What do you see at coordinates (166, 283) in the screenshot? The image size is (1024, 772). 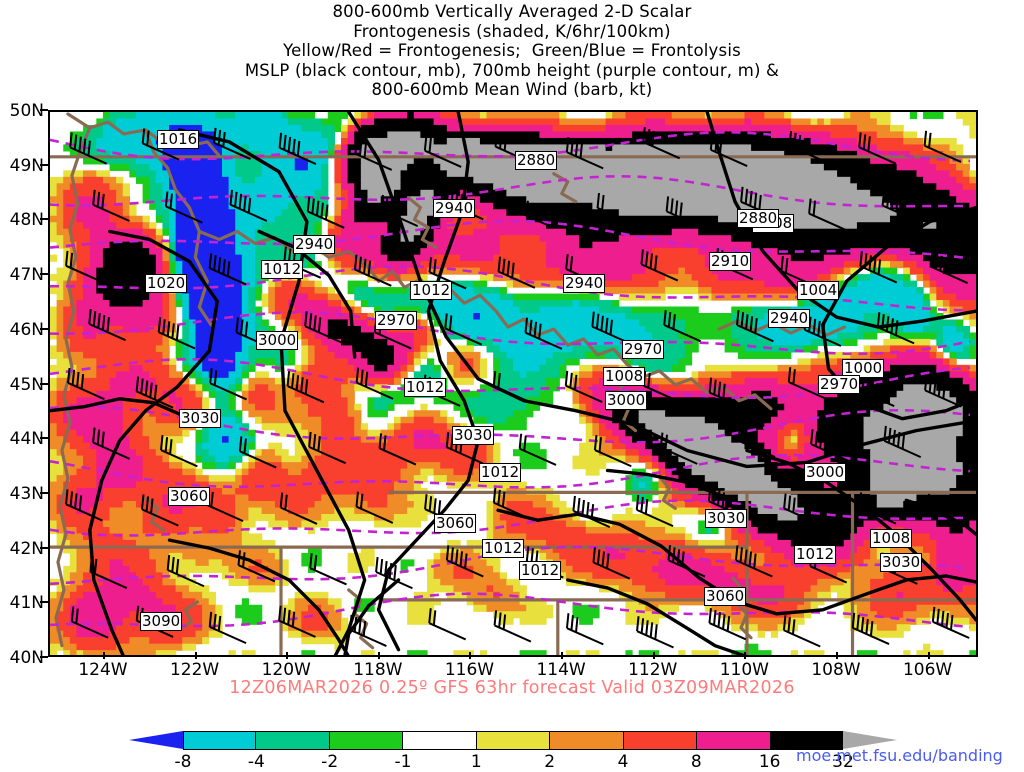 I see `mslp-contour-label: 1020` at bounding box center [166, 283].